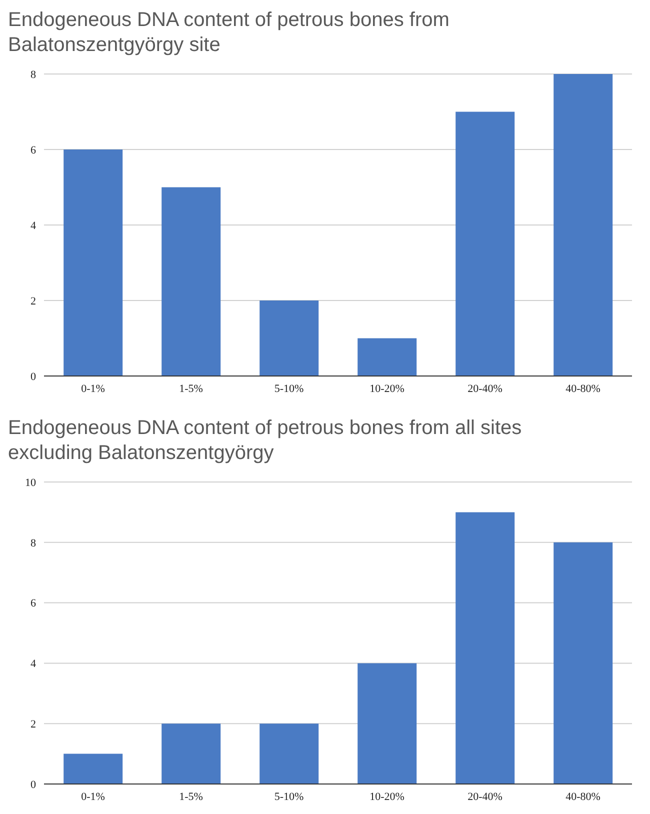 Image resolution: width=650 pixels, height=814 pixels. Describe the element at coordinates (265, 441) in the screenshot. I see `chart-title: Endogeneous DNA content of petrous bones from all sites excluding Balatonszentgyörgy` at that location.